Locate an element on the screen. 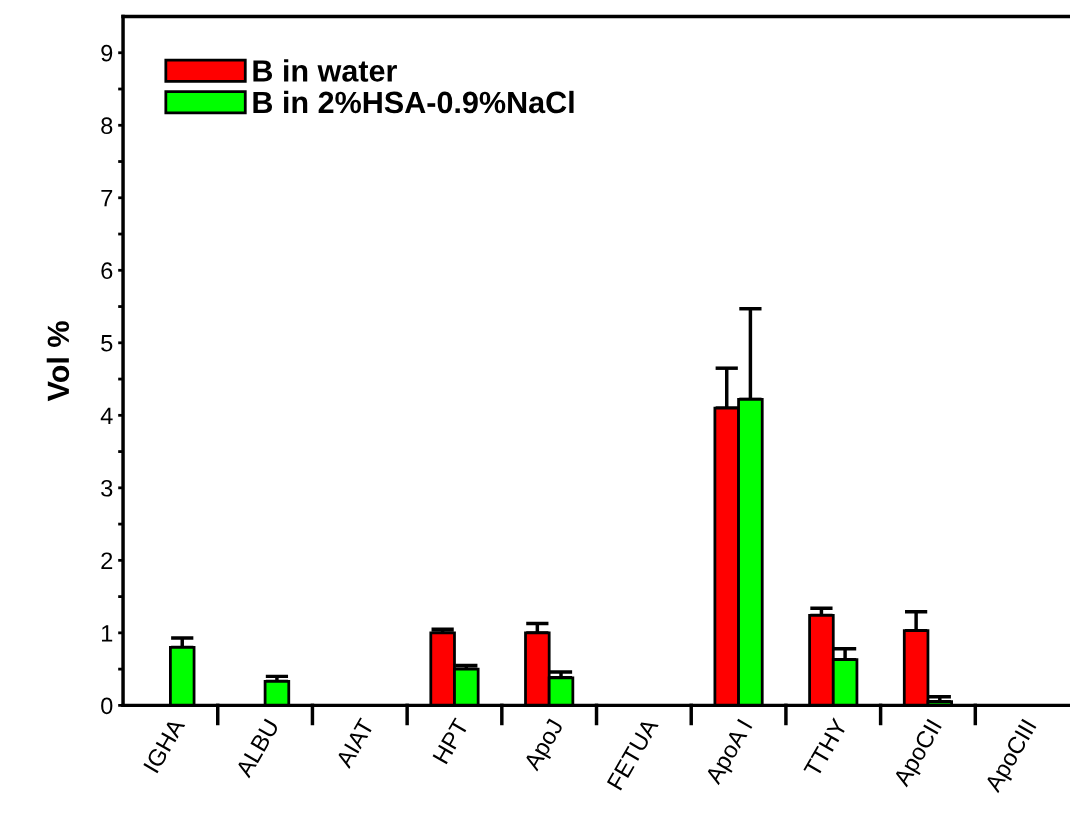  y-tick-label: 8 is located at coordinates (107, 126).